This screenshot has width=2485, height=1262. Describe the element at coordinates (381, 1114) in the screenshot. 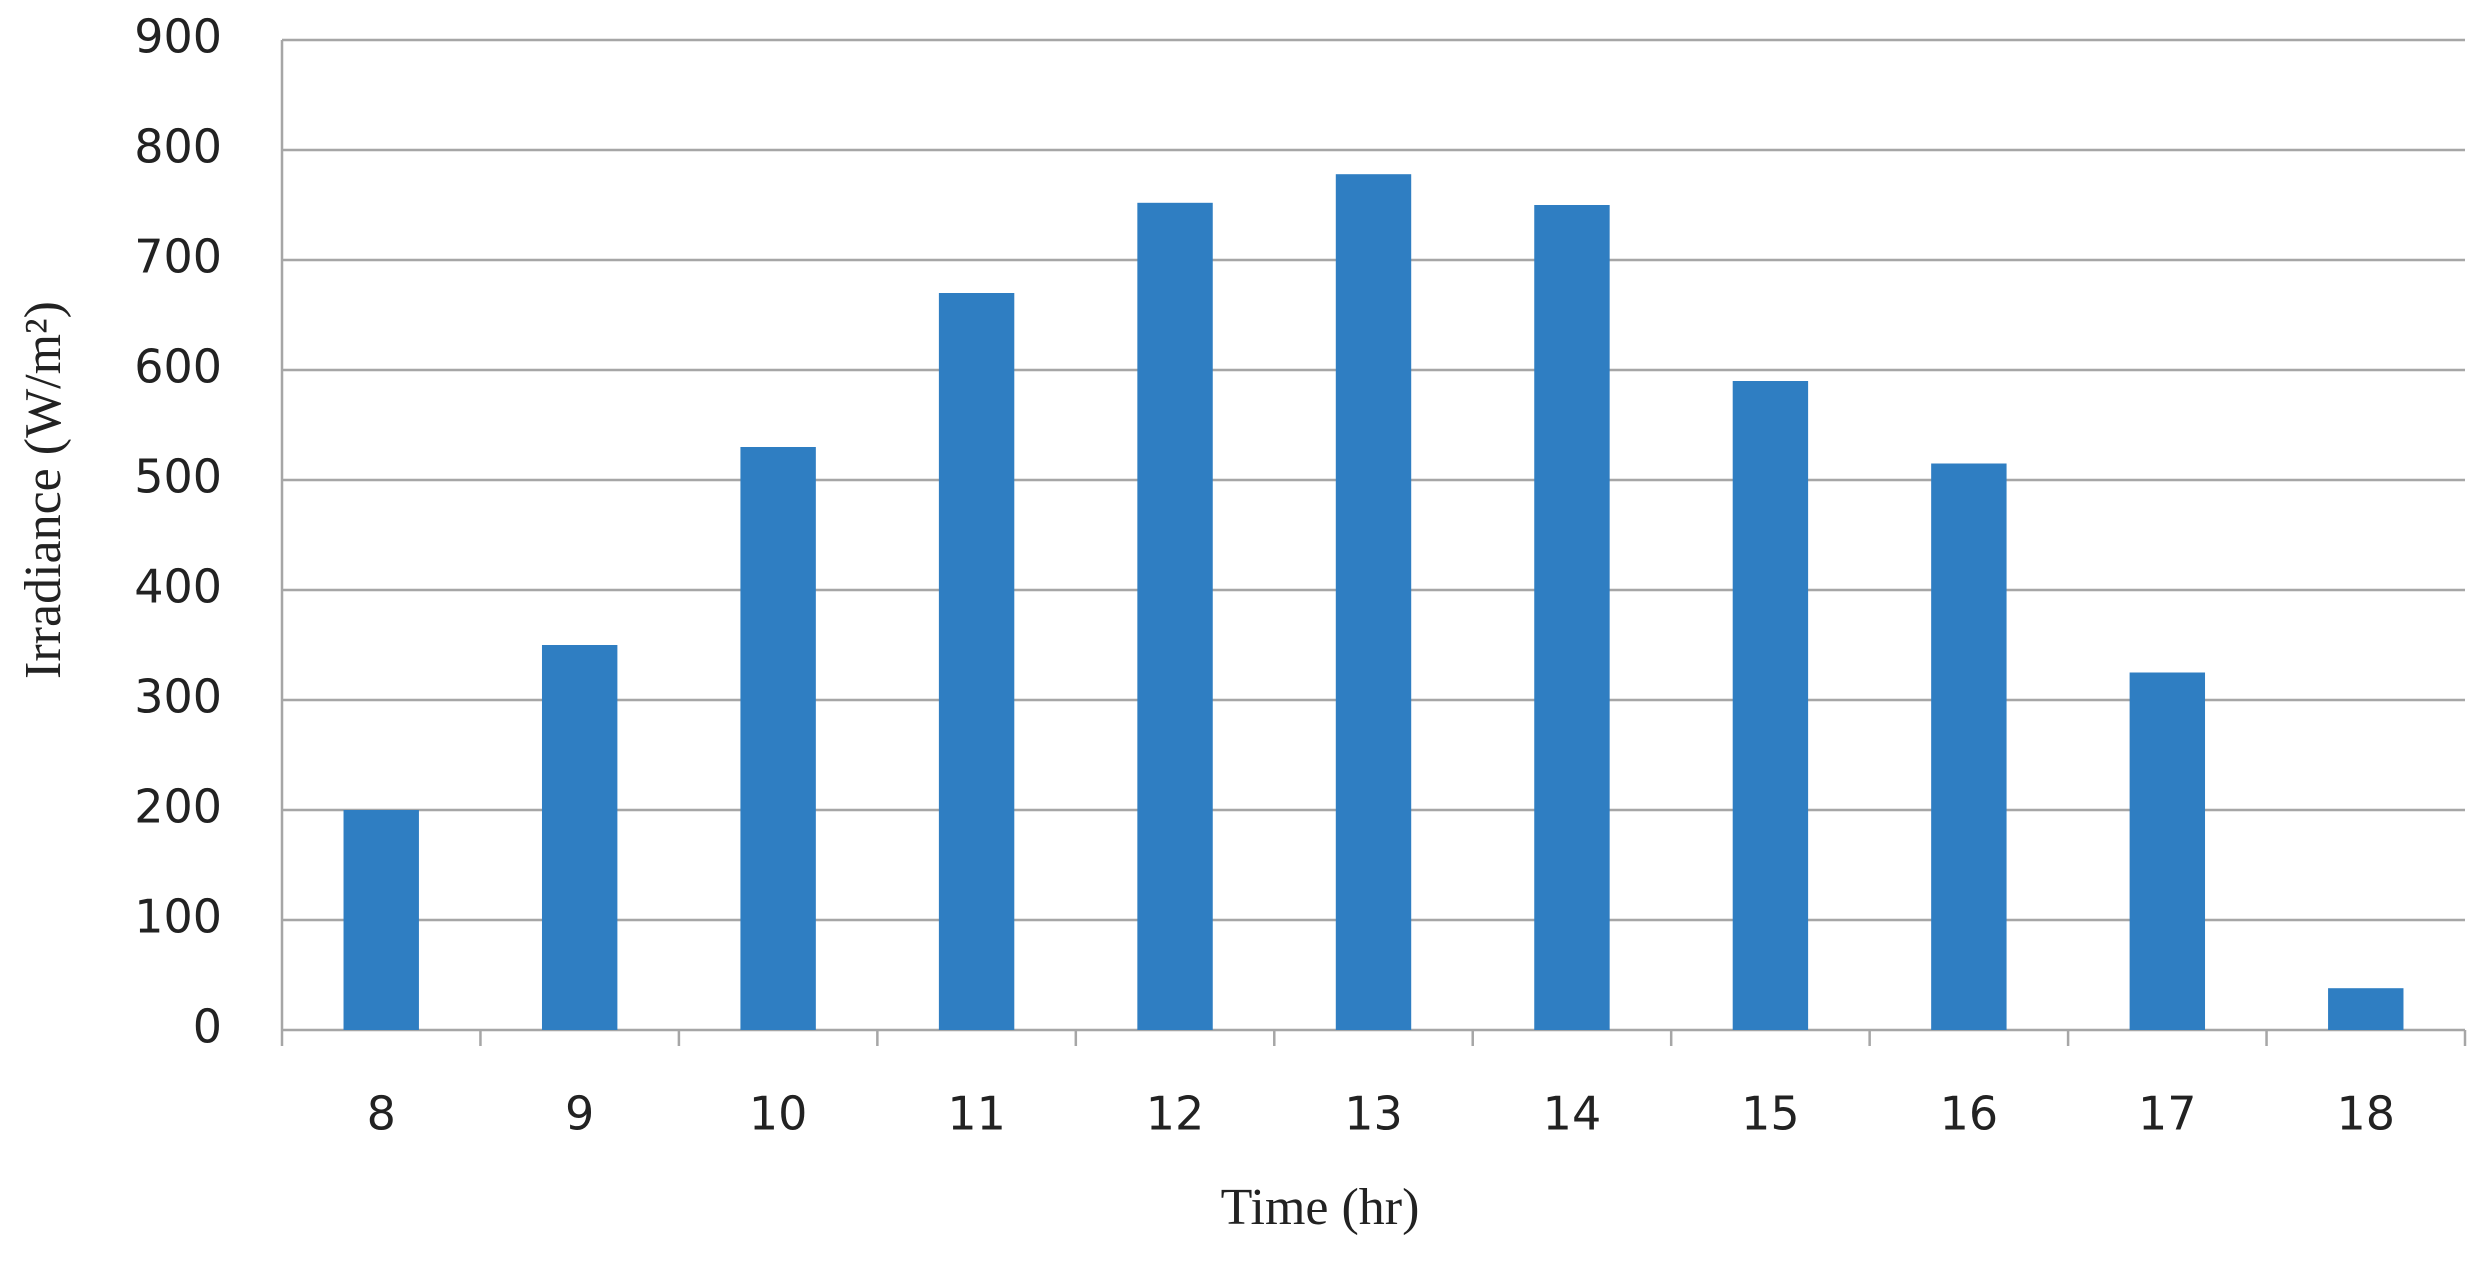

I see `x-tick-label: 8` at that location.